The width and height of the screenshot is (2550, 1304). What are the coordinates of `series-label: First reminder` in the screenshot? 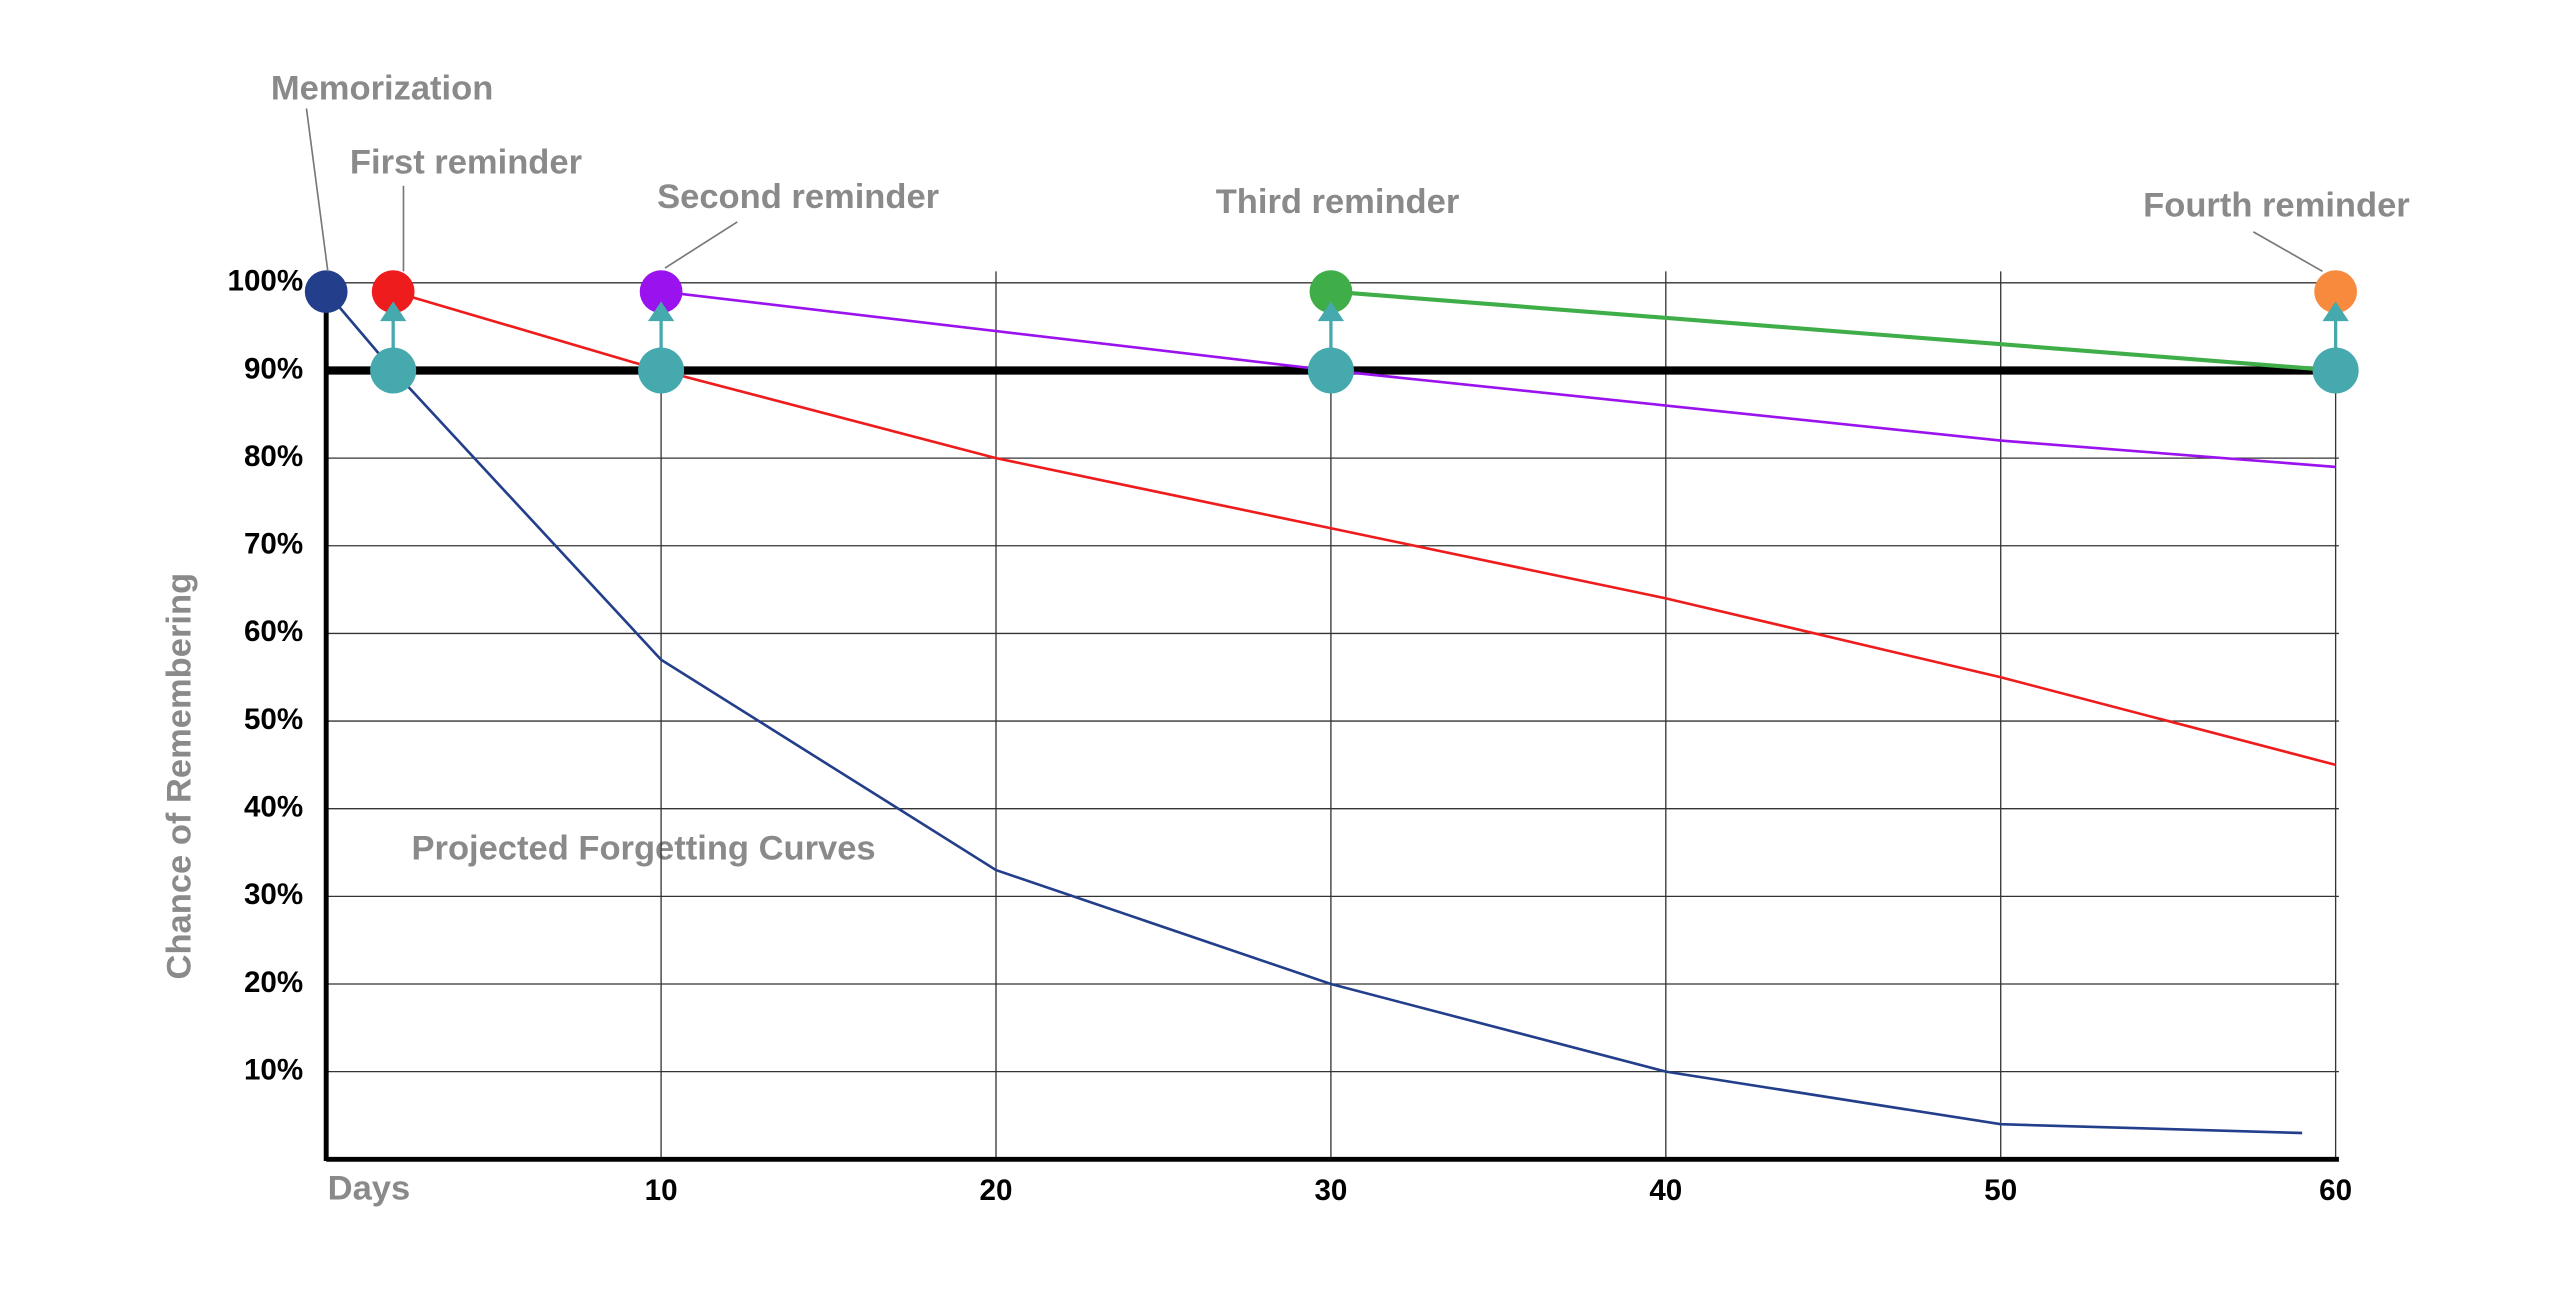 It's located at (466, 163).